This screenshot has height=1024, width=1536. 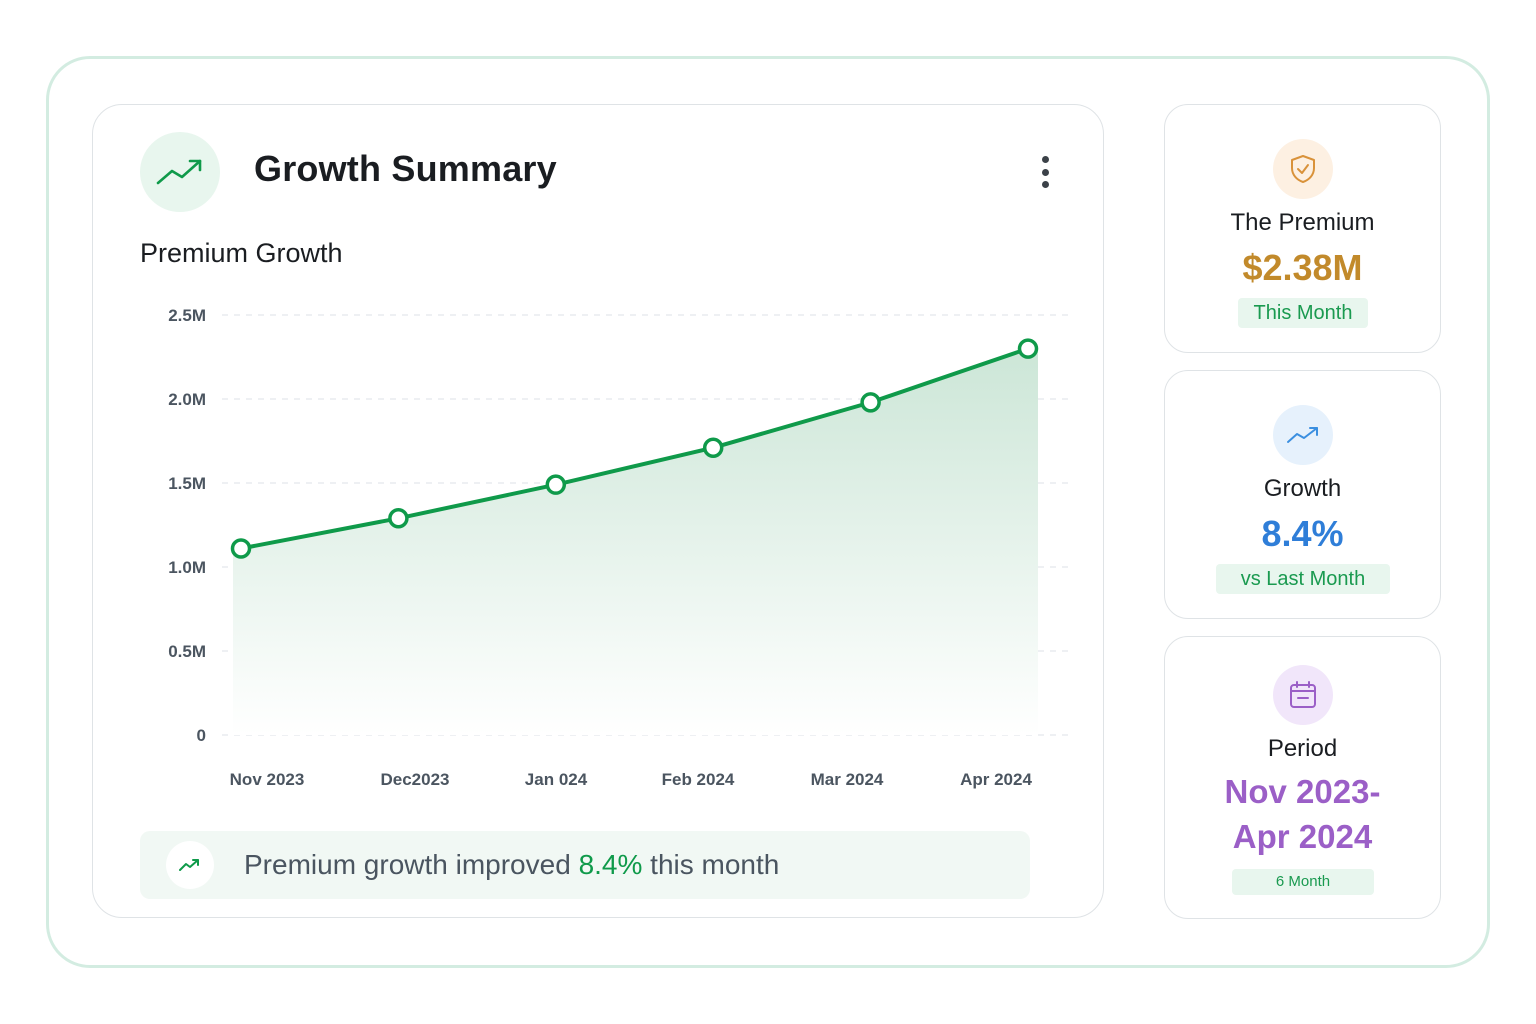 I want to click on page-title: Growth Summary, so click(x=405, y=168).